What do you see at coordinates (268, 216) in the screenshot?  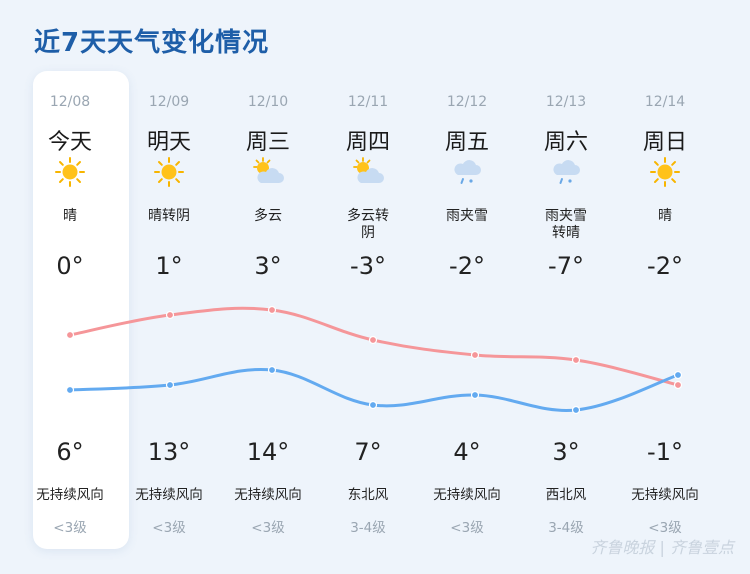 I see `day-condition: 多云` at bounding box center [268, 216].